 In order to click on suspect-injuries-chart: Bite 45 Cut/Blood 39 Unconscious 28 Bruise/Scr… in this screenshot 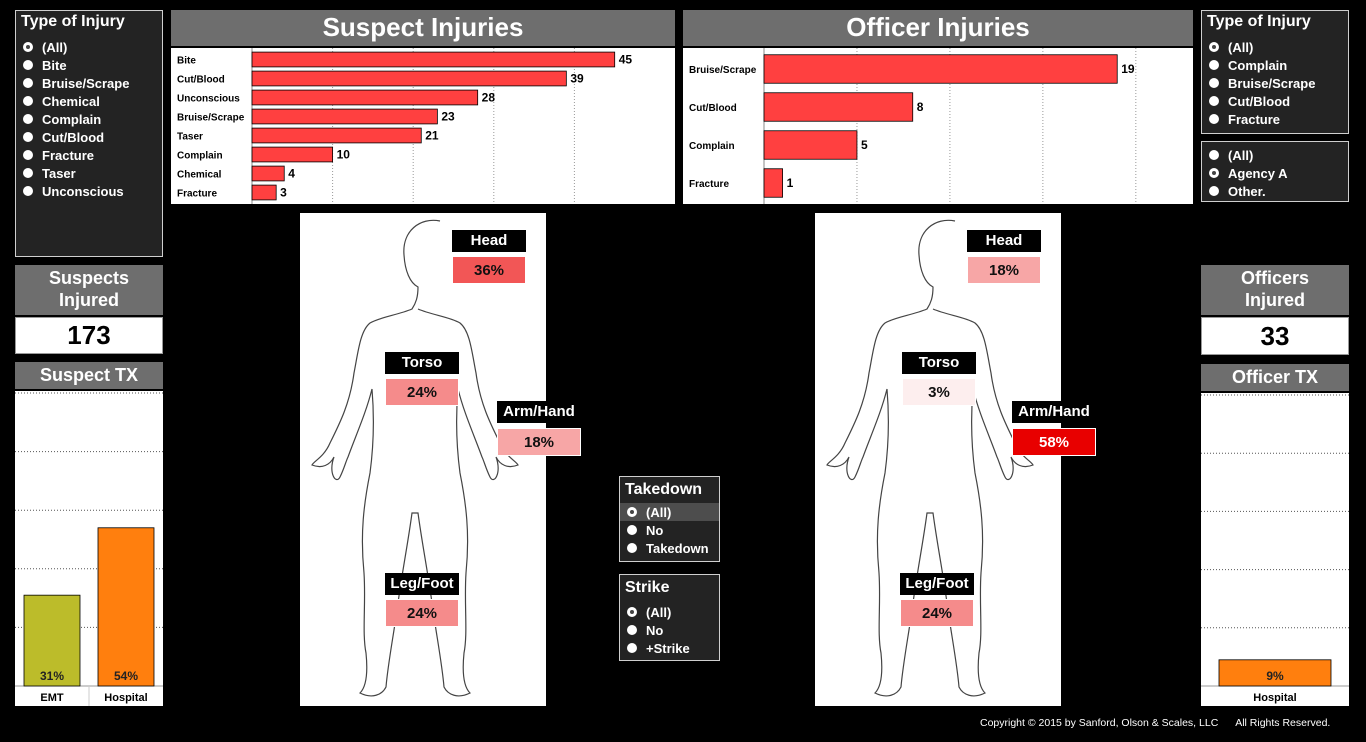, I will do `click(423, 126)`.